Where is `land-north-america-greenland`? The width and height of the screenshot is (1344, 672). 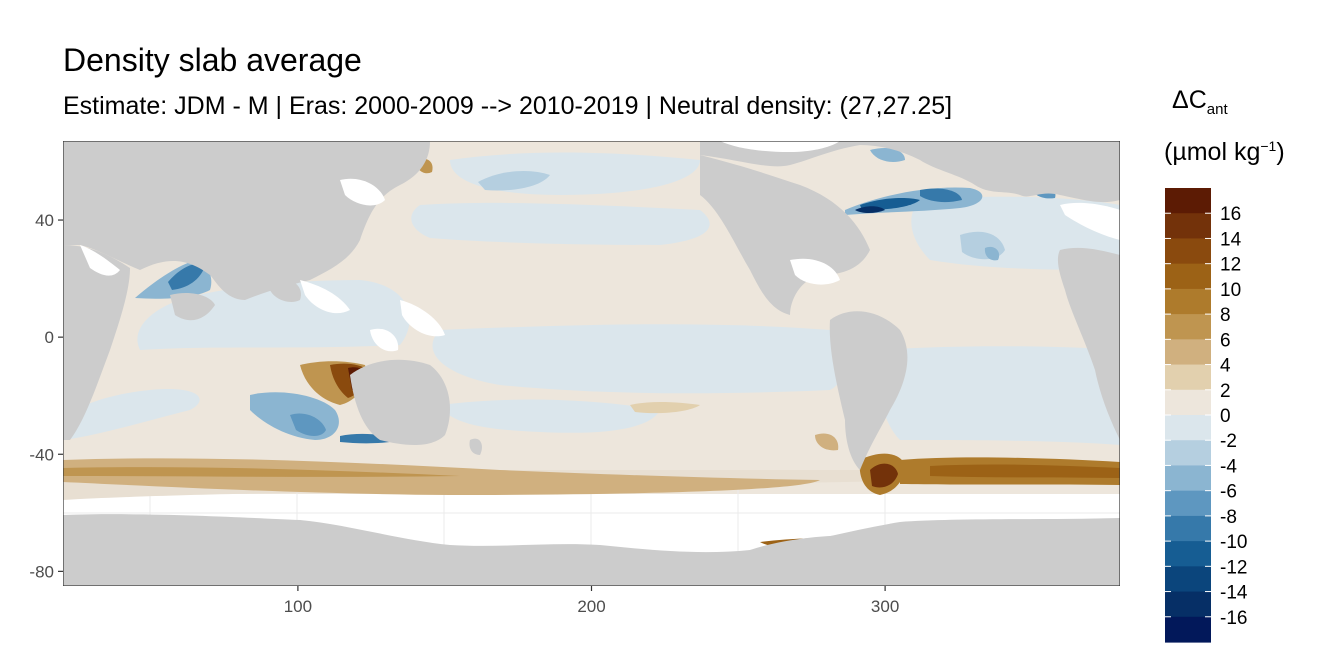
land-north-america-greenland is located at coordinates (910, 172).